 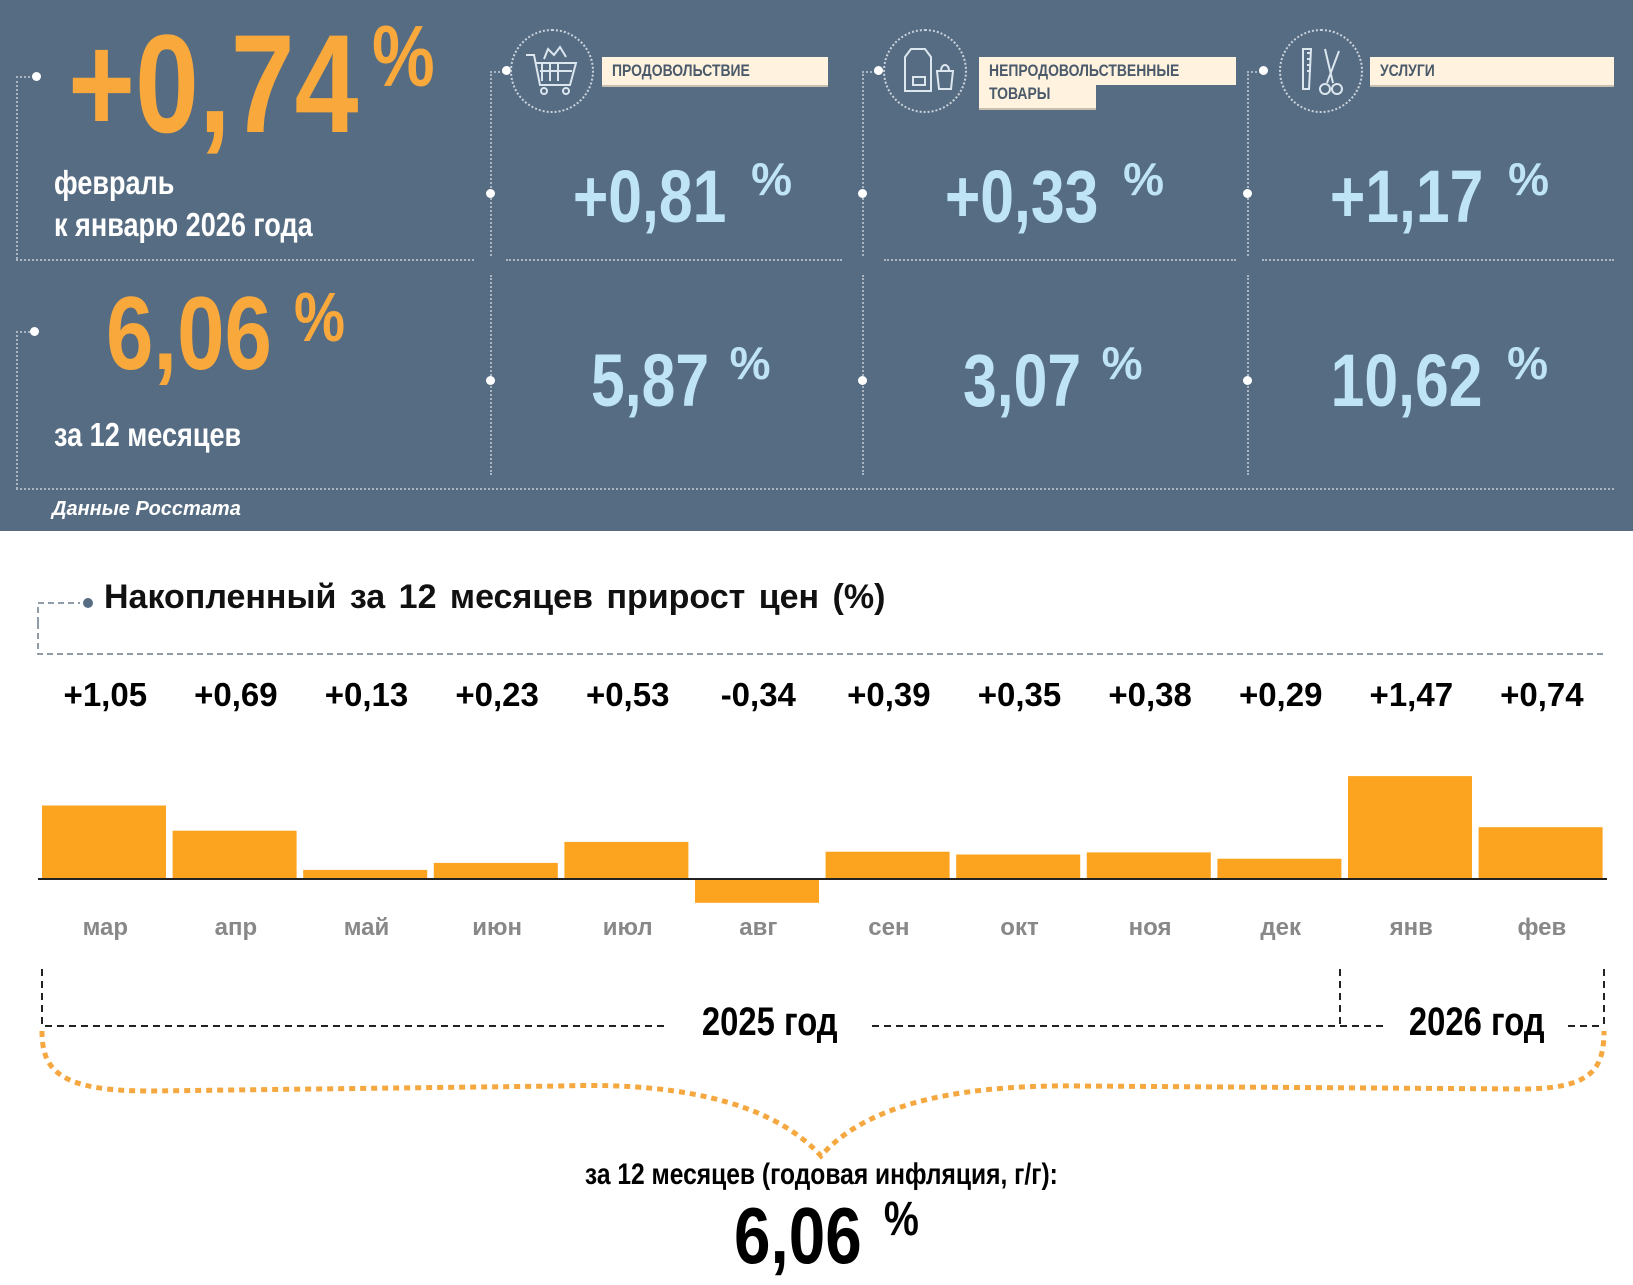 I want to click on month-label: май, so click(x=366, y=927).